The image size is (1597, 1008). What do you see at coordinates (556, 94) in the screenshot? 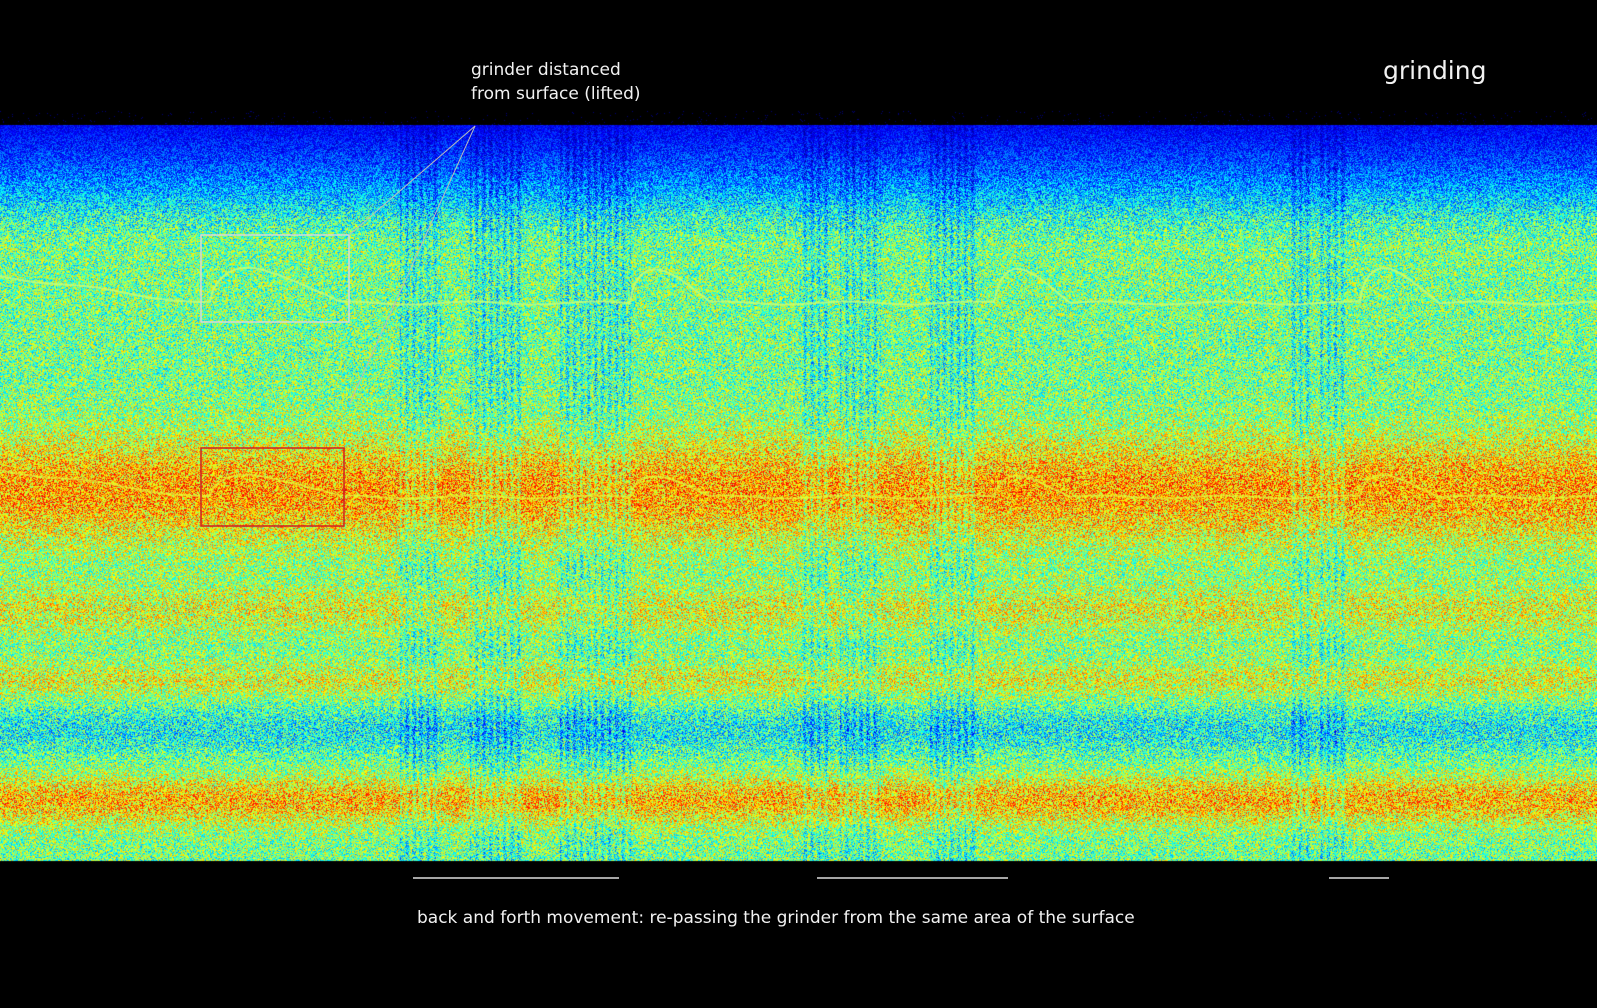
I see `annotation-line: from surface (lifted)` at bounding box center [556, 94].